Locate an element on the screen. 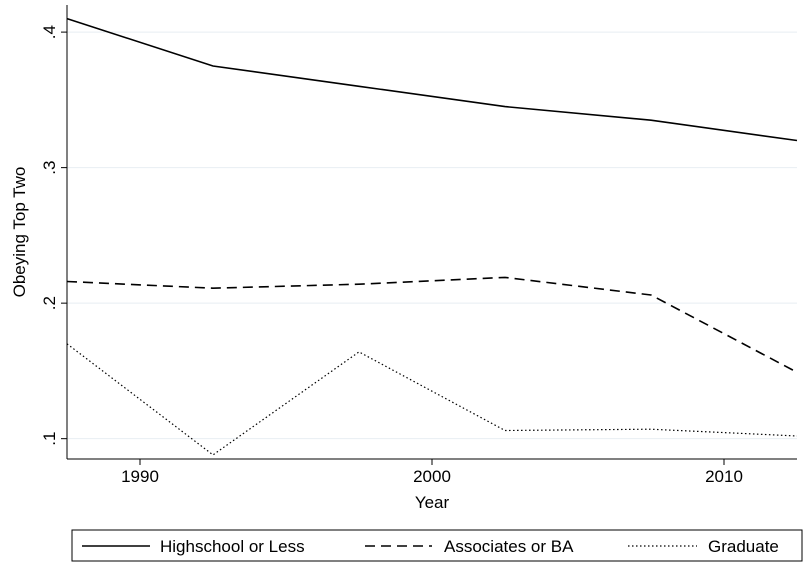  legend-label-2: Associates or BA is located at coordinates (509, 546).